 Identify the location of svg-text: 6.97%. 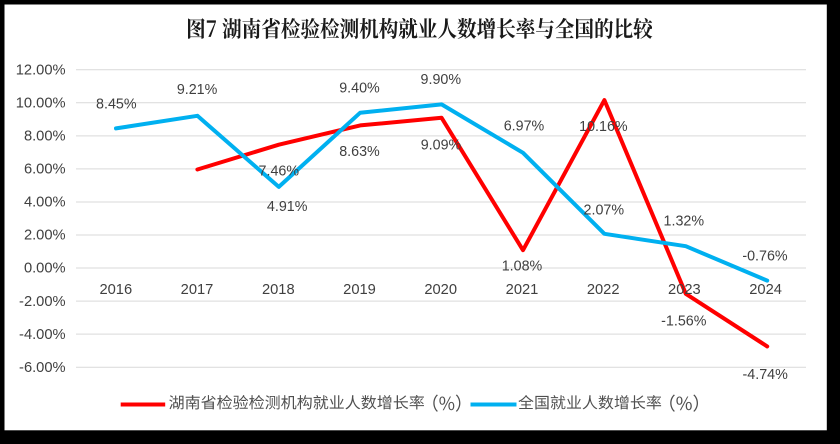
(524, 126).